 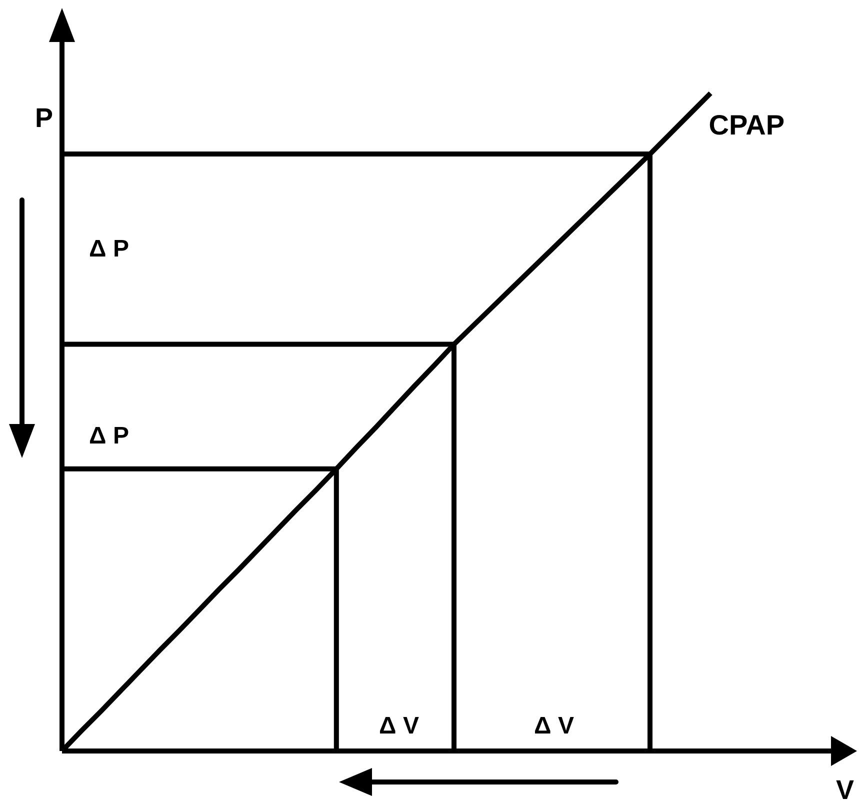 I want to click on x-axis-title: V, so click(x=845, y=789).